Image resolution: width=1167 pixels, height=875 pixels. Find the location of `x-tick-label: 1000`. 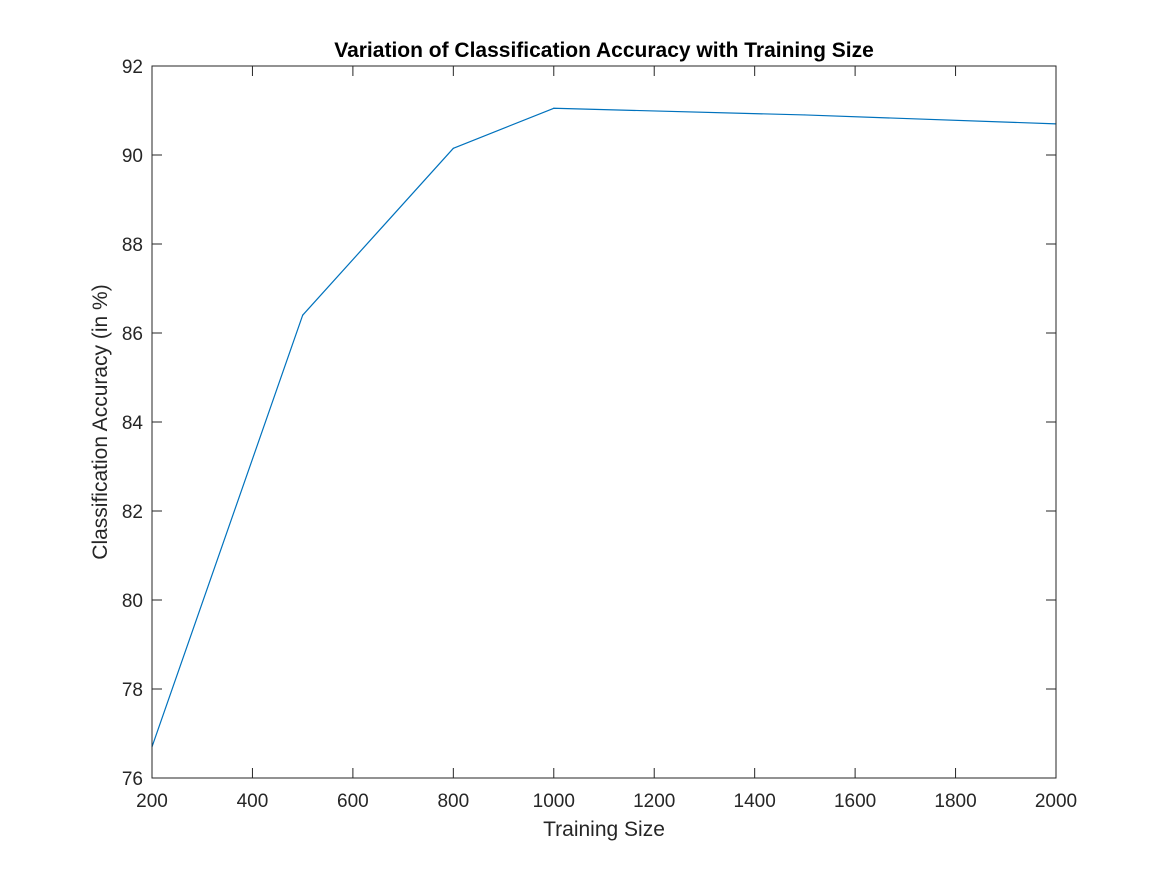

x-tick-label: 1000 is located at coordinates (554, 801).